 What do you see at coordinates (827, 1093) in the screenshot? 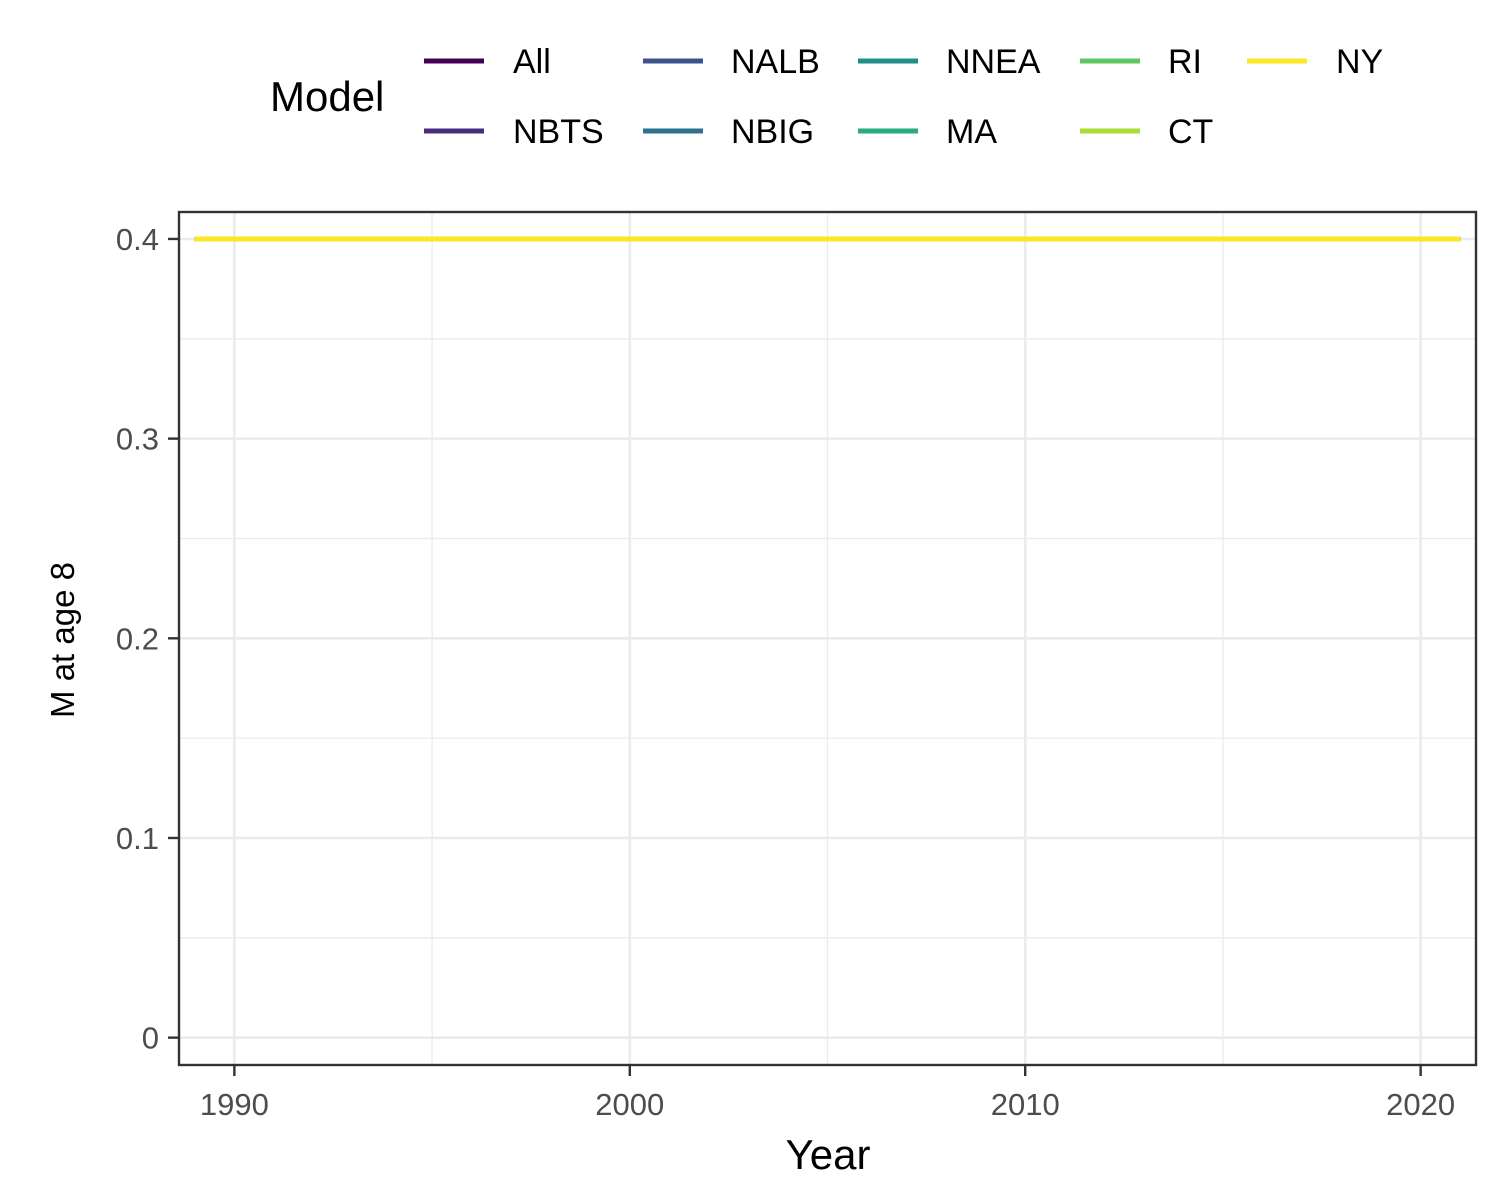
I see `x-axis: 1990 2000 2010 2020` at bounding box center [827, 1093].